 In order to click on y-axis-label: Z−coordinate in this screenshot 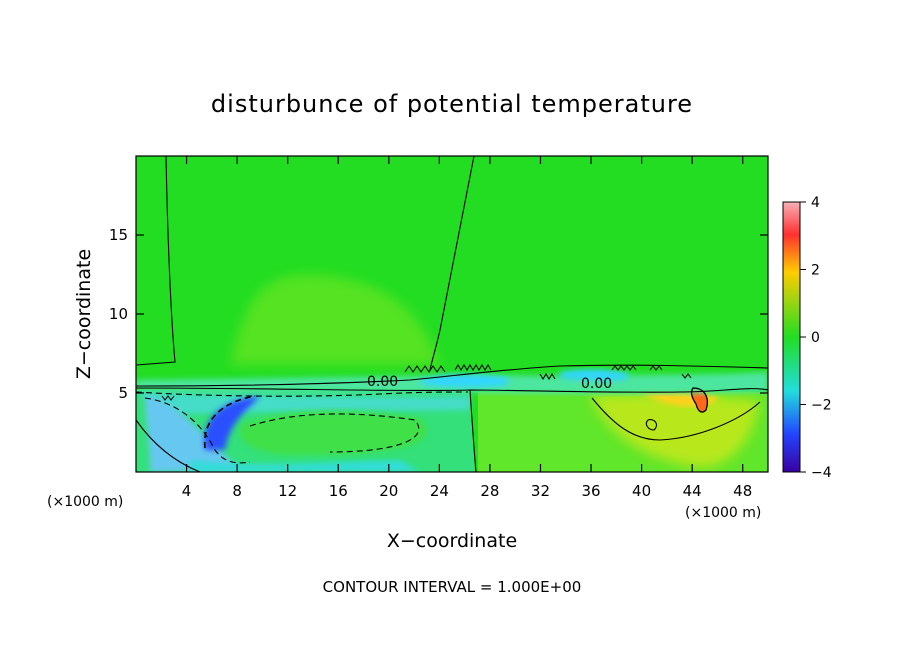, I will do `click(84, 314)`.